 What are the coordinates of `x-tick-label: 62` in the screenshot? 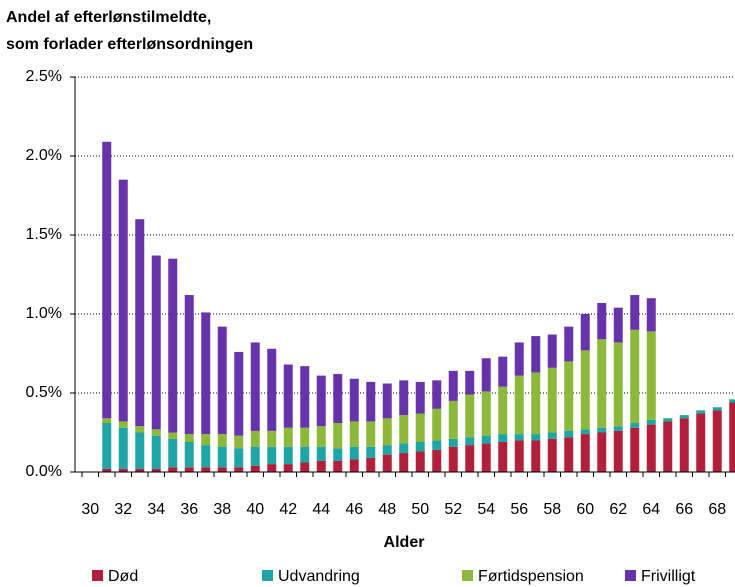 It's located at (618, 509).